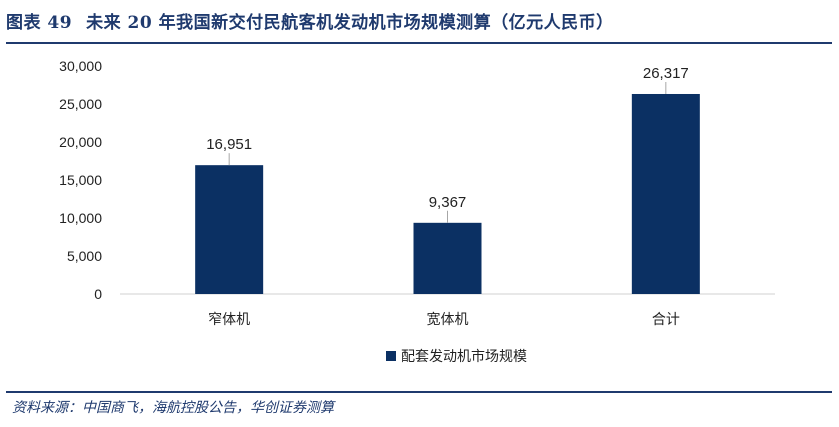 The image size is (839, 427). I want to click on y-tick-label: 15,000, so click(80, 180).